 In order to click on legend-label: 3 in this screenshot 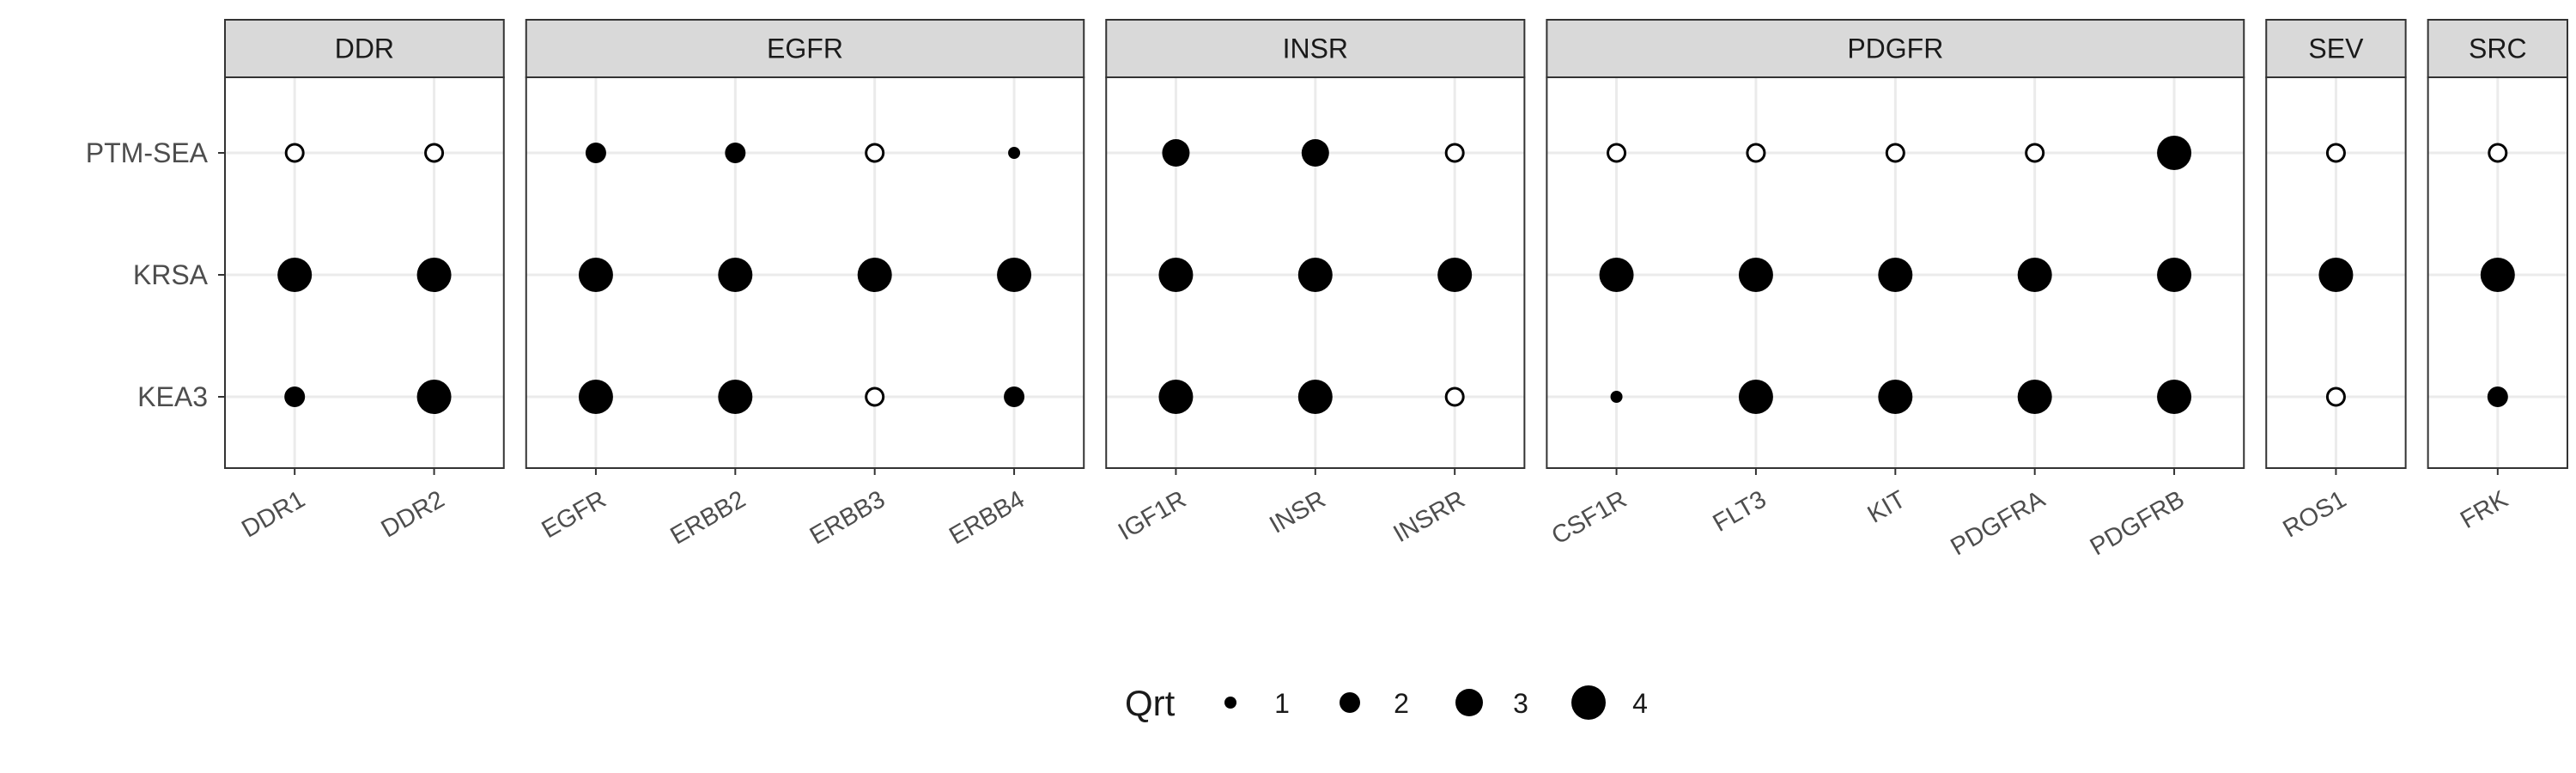, I will do `click(1521, 703)`.